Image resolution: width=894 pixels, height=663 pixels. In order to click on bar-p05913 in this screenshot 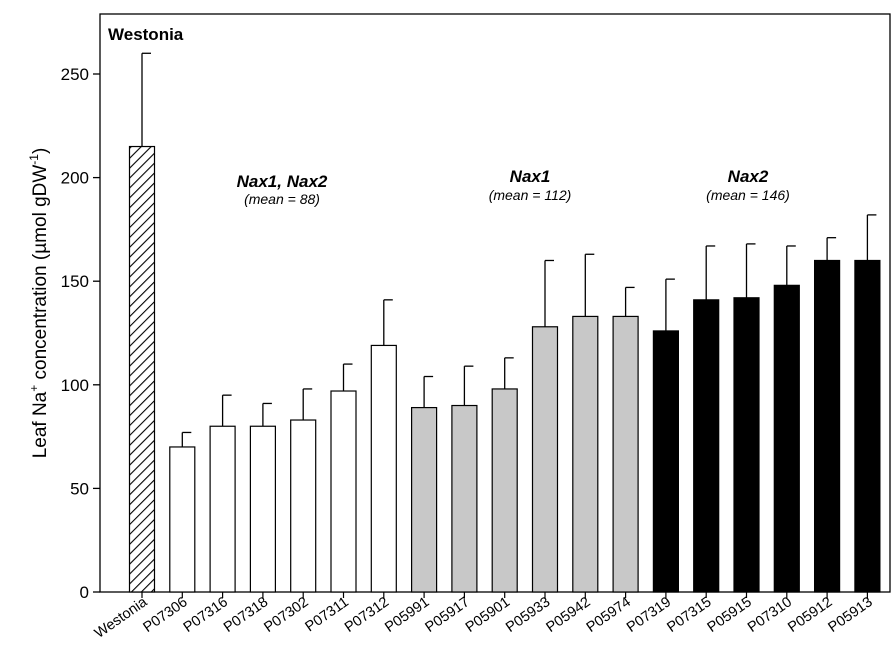, I will do `click(867, 426)`.